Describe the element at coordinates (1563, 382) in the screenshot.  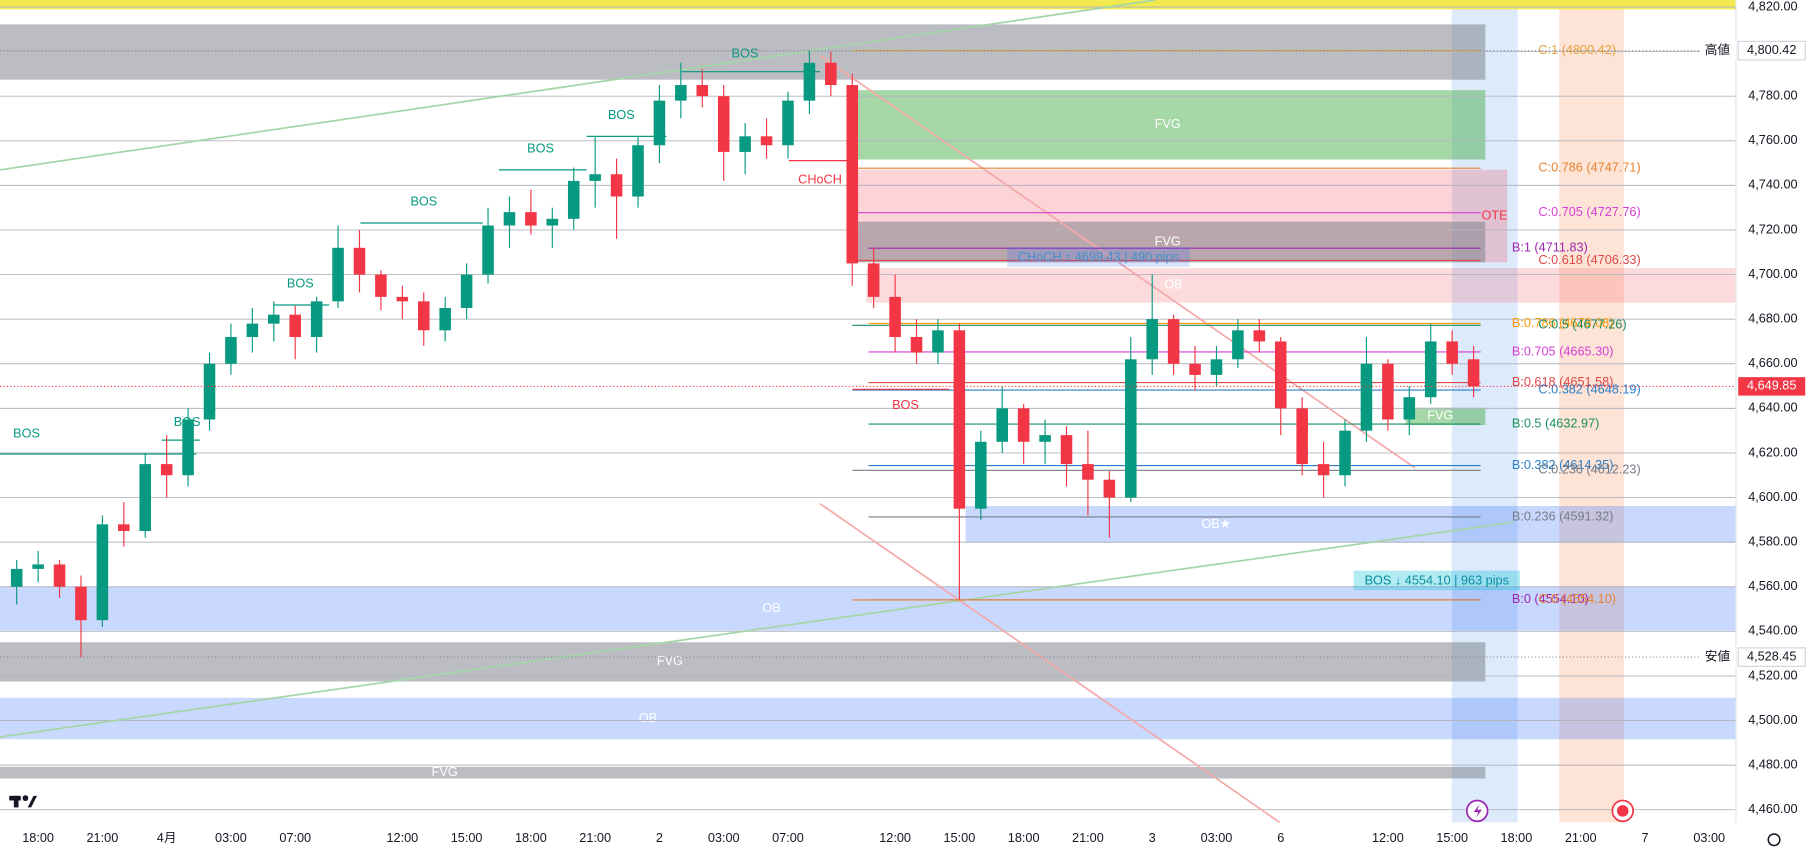
I see `fib-label: B:0.618 (4651.58)` at that location.